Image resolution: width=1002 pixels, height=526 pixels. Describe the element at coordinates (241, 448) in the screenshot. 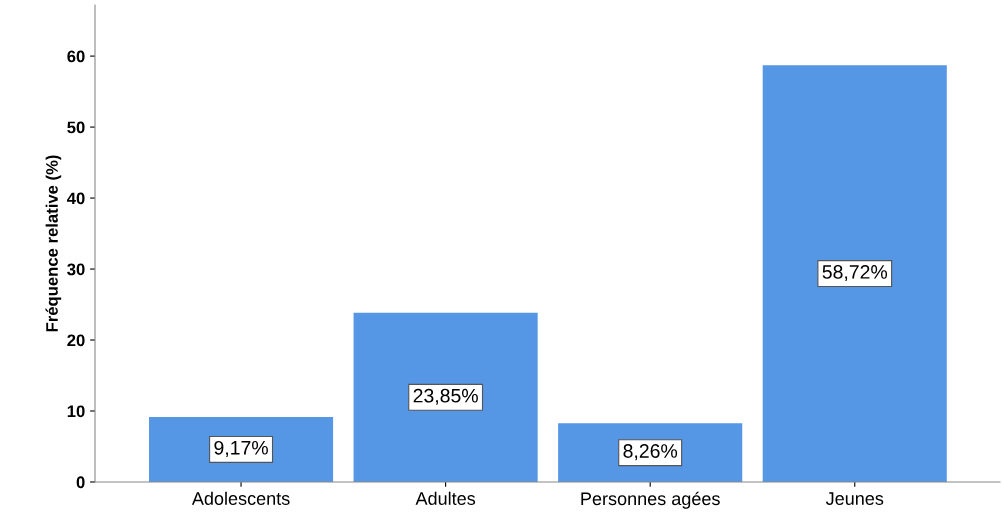

I see `data-label: 9,17%` at that location.